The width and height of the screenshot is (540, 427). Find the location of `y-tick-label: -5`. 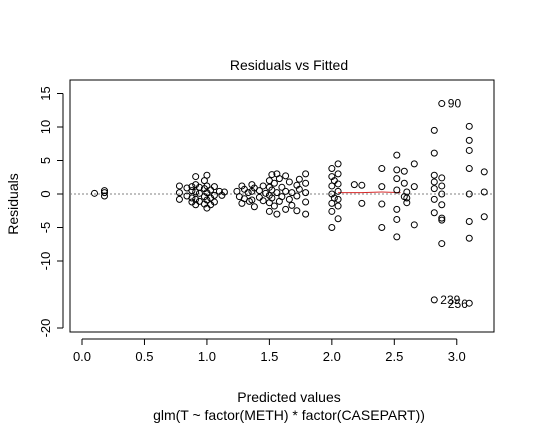

y-tick-label: -5 is located at coordinates (45, 228).